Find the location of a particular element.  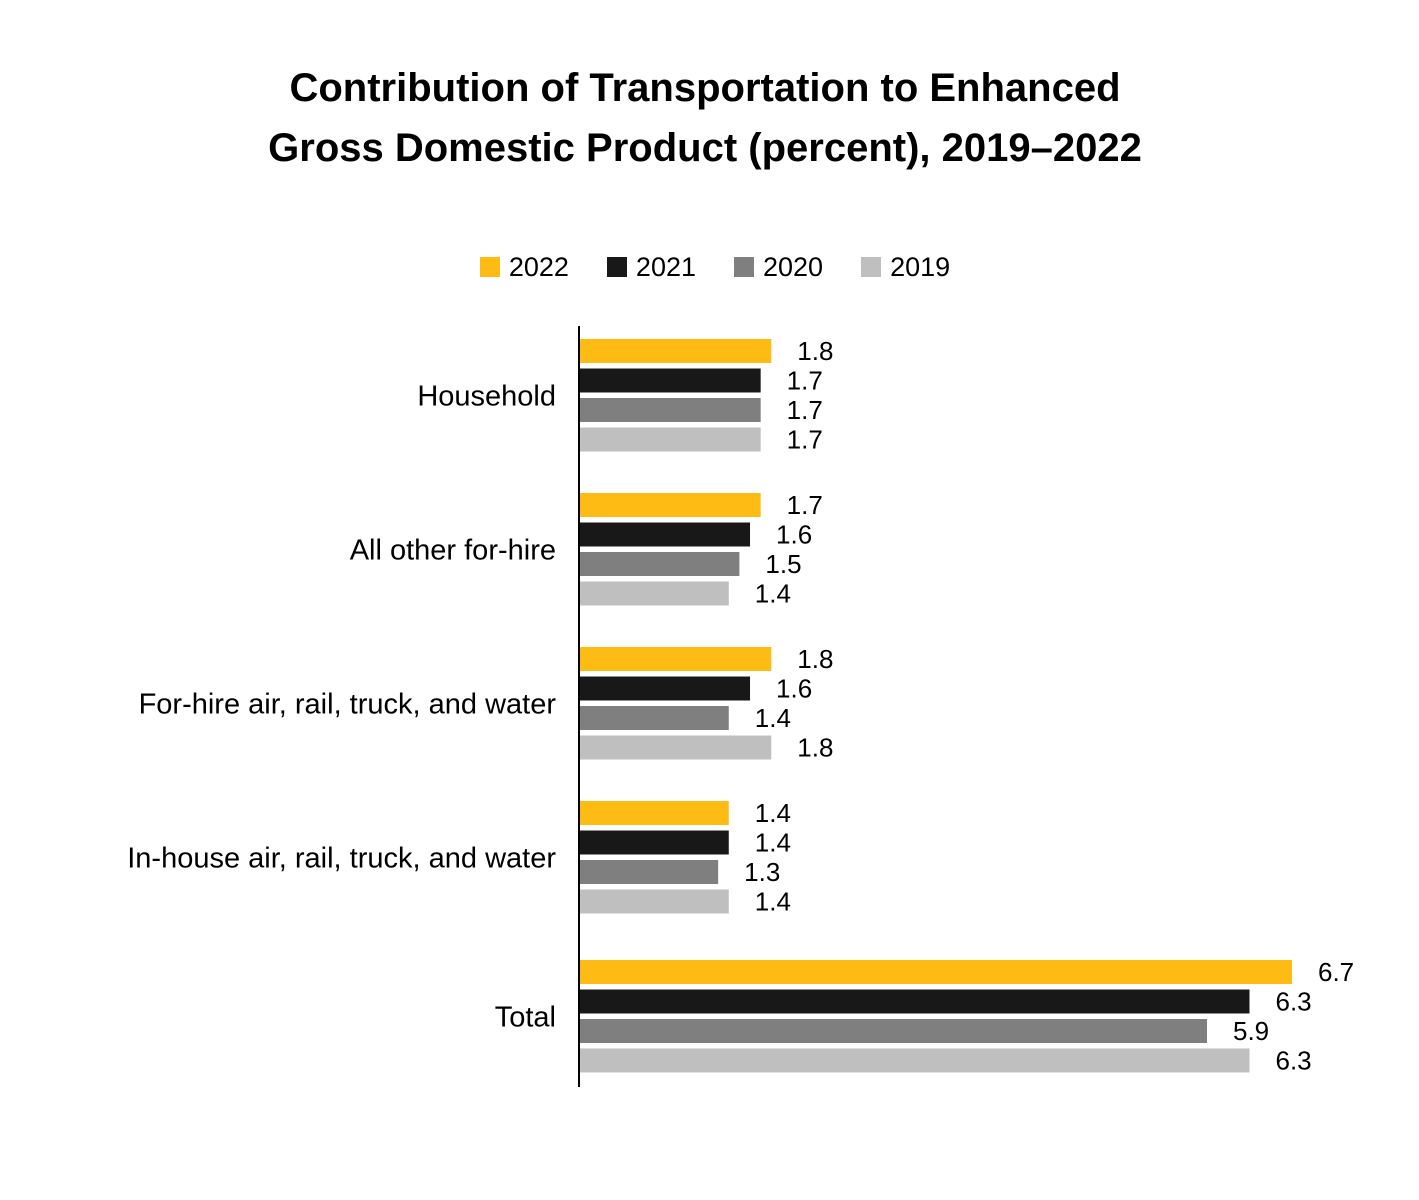

data-label-in-house-air-rail-truck-and-water-2019: 1.4 is located at coordinates (773, 902).